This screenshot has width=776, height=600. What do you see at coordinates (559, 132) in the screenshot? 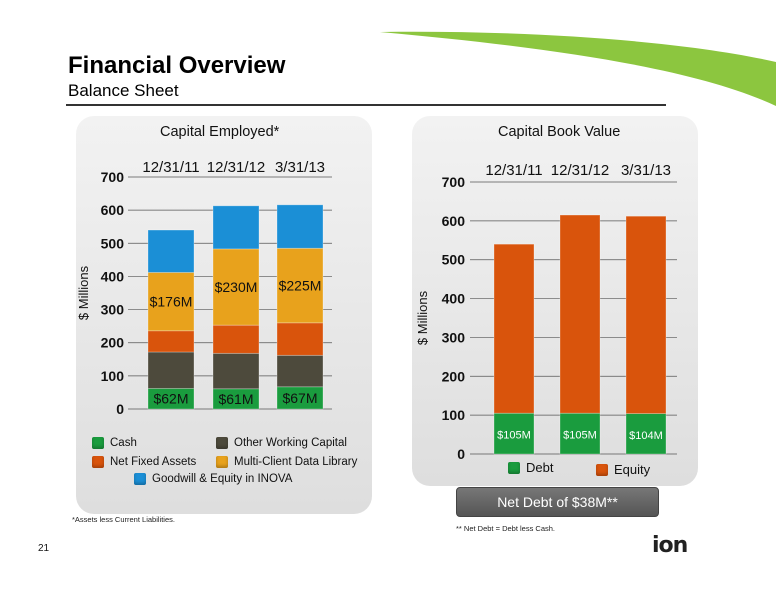
I see `capital-book-value-title: Capital Book Value` at bounding box center [559, 132].